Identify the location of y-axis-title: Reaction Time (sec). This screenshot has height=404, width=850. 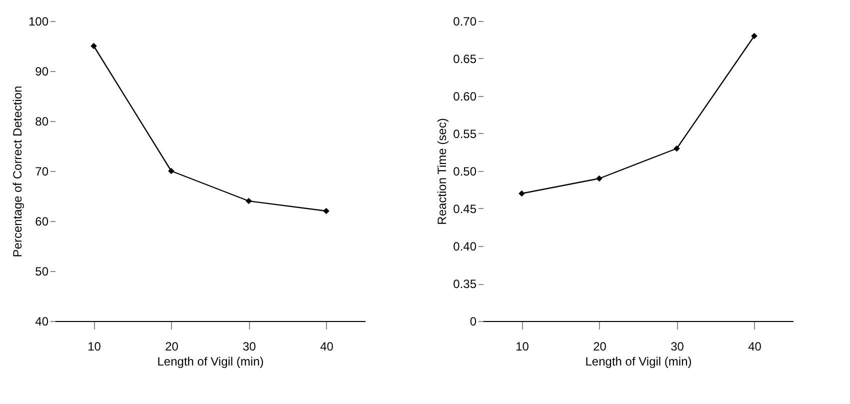
(442, 171).